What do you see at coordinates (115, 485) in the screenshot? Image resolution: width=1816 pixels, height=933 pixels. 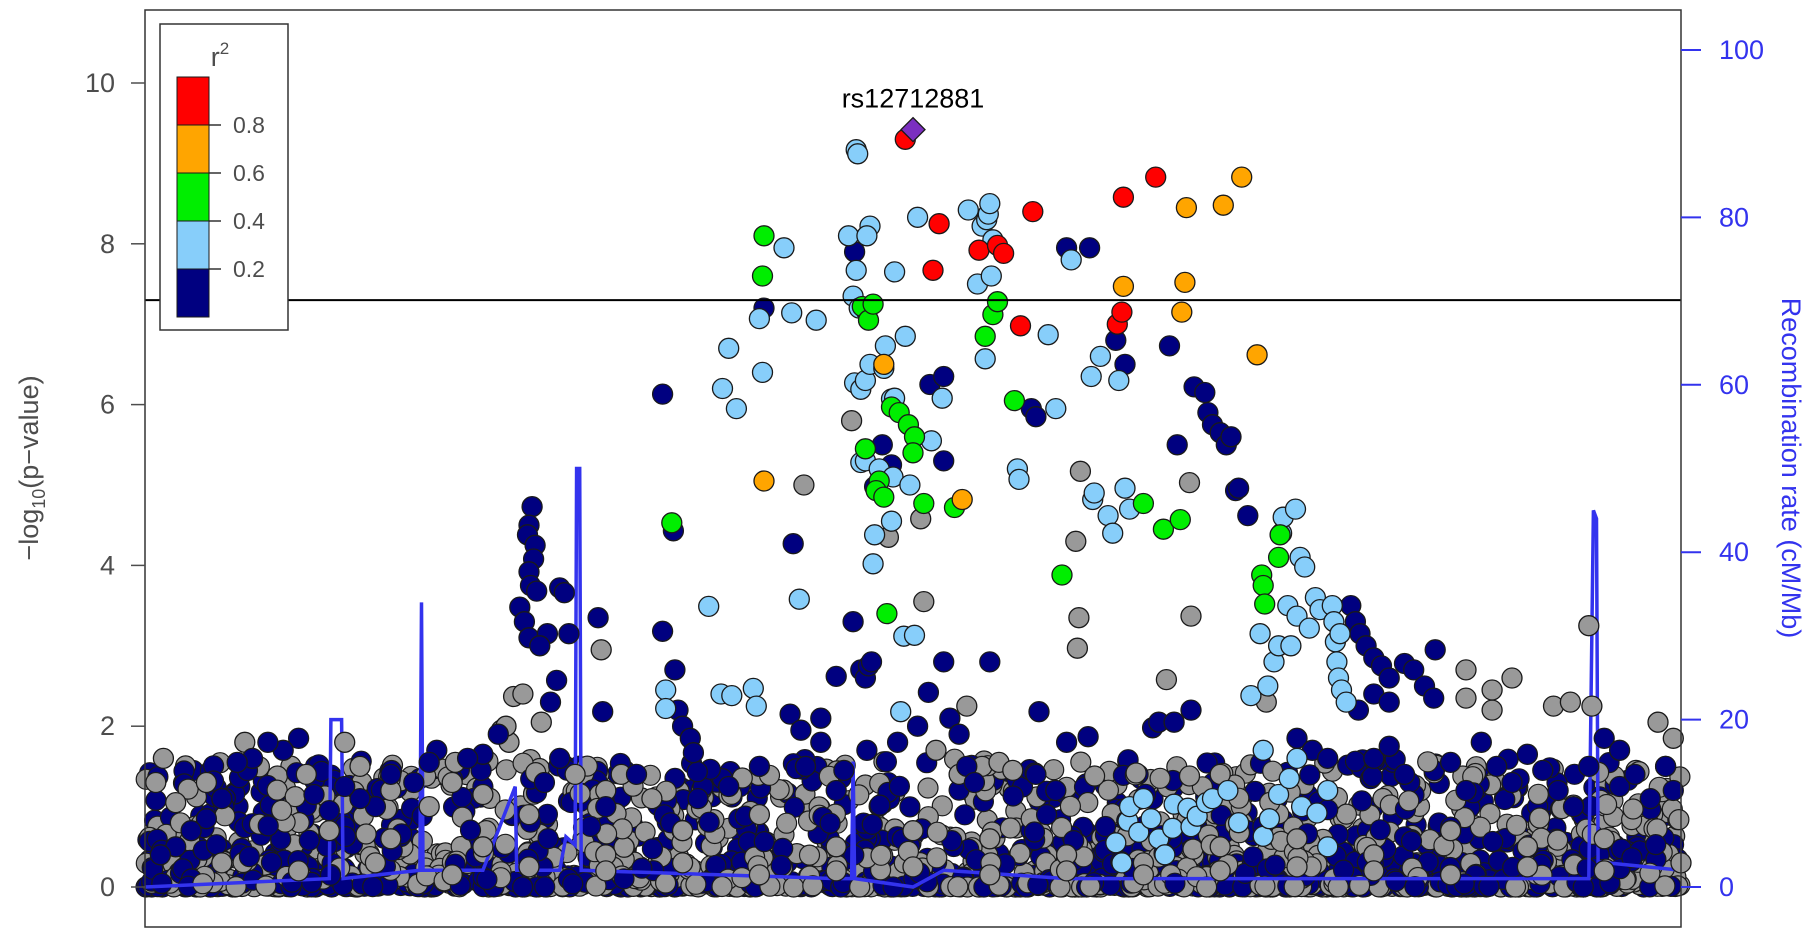 I see `left-axis: 0 2 4 6 8 10` at bounding box center [115, 485].